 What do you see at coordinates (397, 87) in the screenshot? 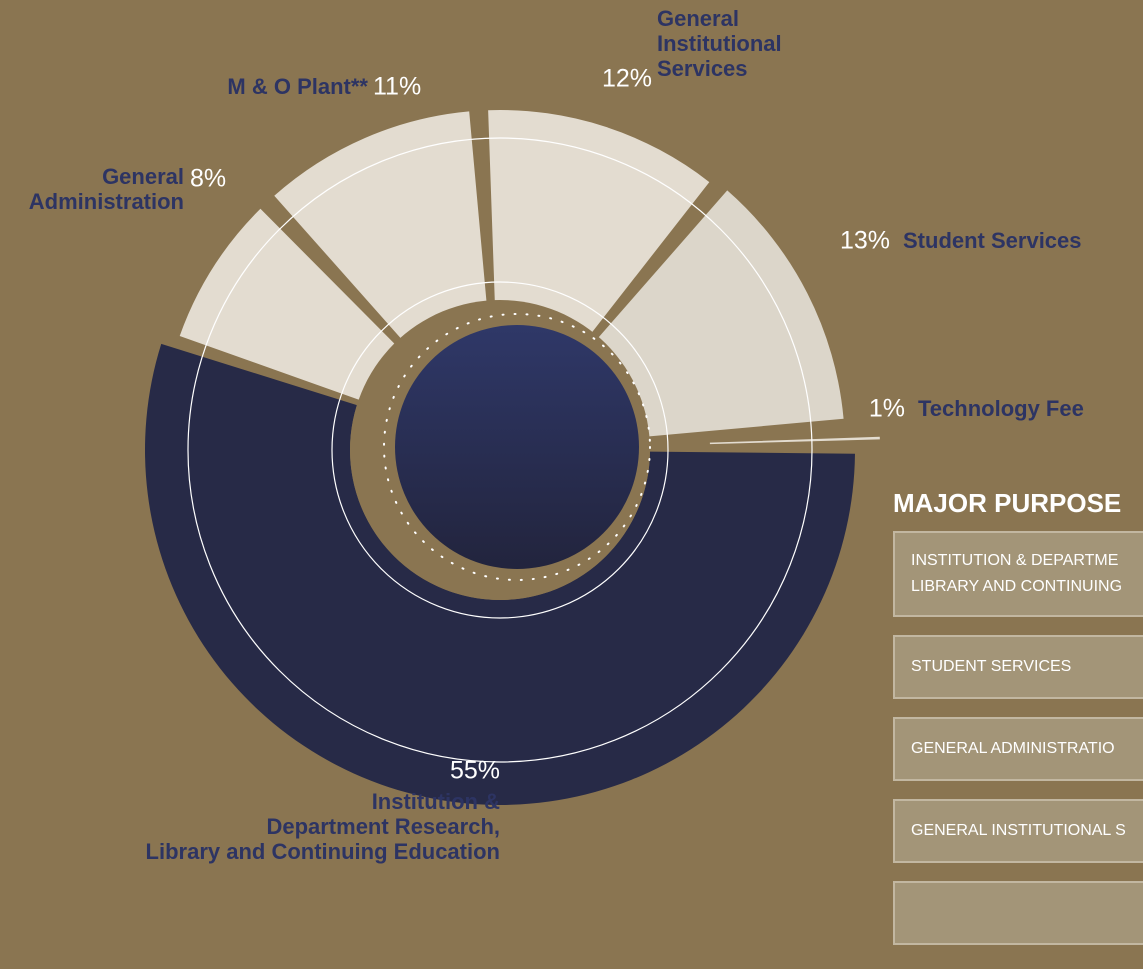
I see `value-label: 11%` at bounding box center [397, 87].